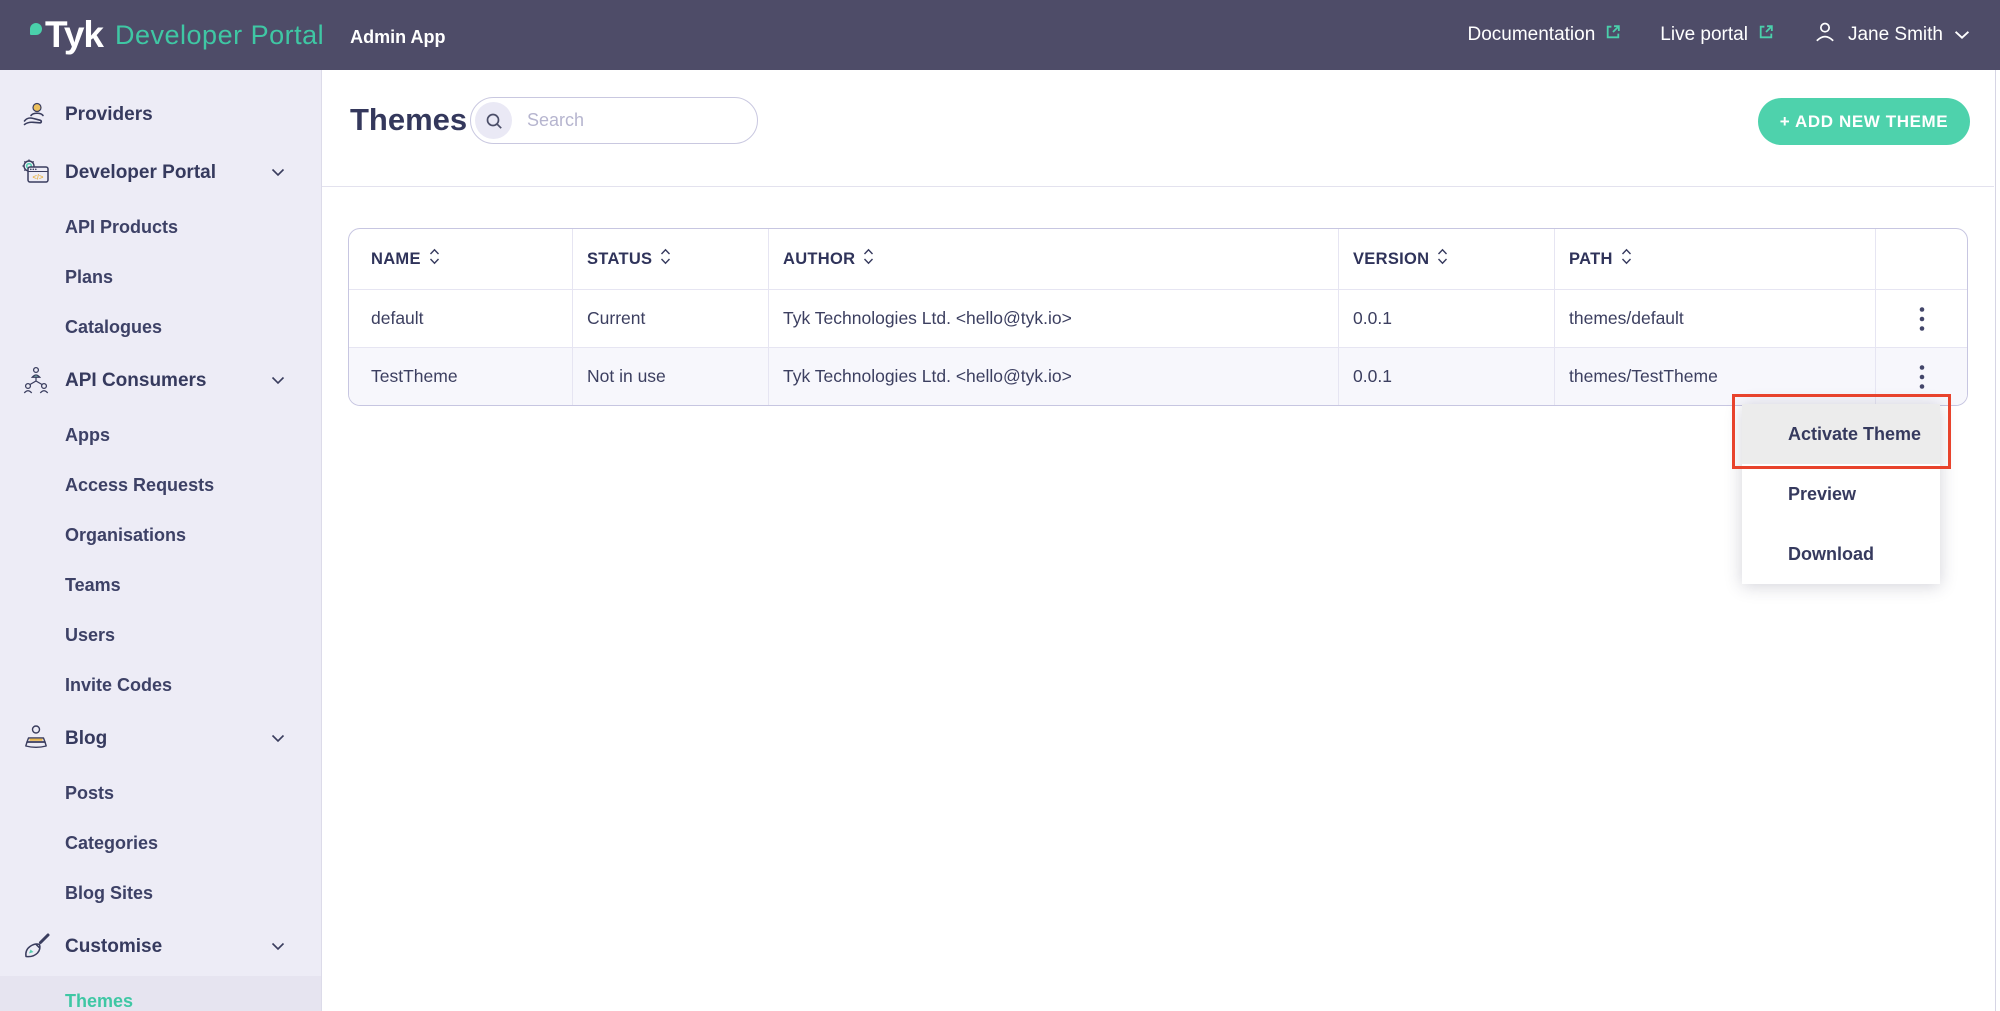 The width and height of the screenshot is (2000, 1011). I want to click on sidebar-item-catalogues: Catalogues, so click(114, 326).